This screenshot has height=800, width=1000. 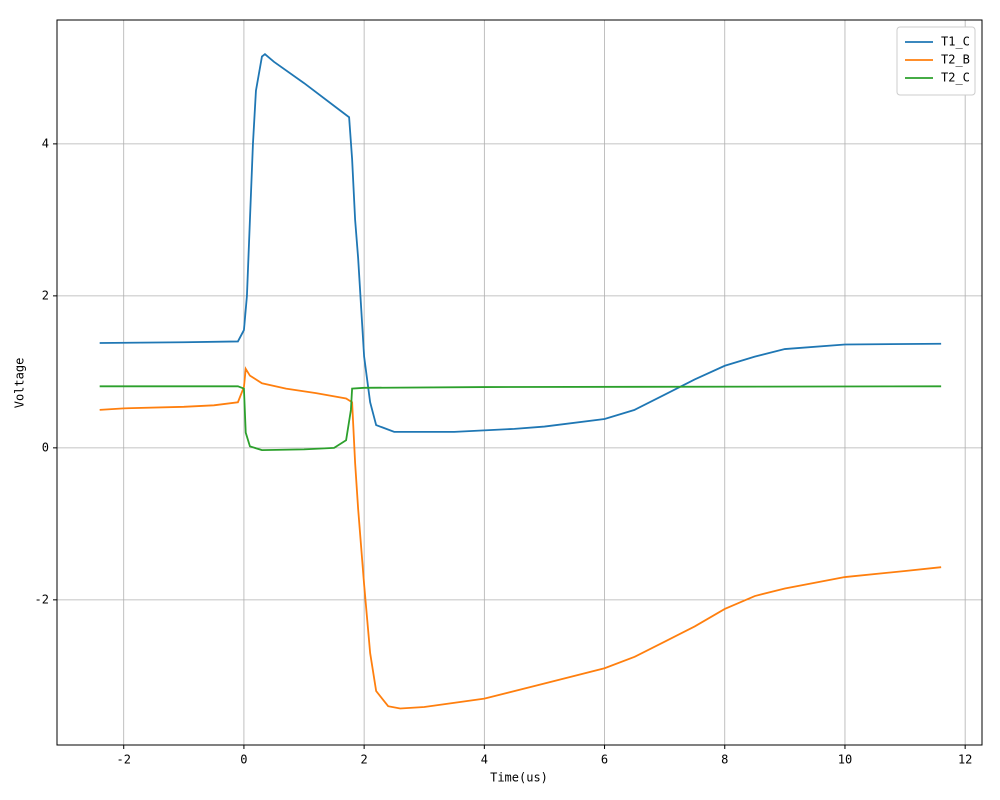 I want to click on y-tick-label: 4, so click(x=45, y=143).